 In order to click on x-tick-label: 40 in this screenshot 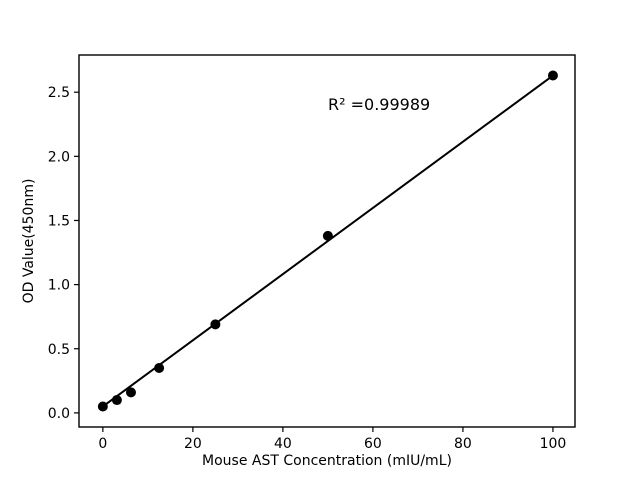, I will do `click(283, 444)`.